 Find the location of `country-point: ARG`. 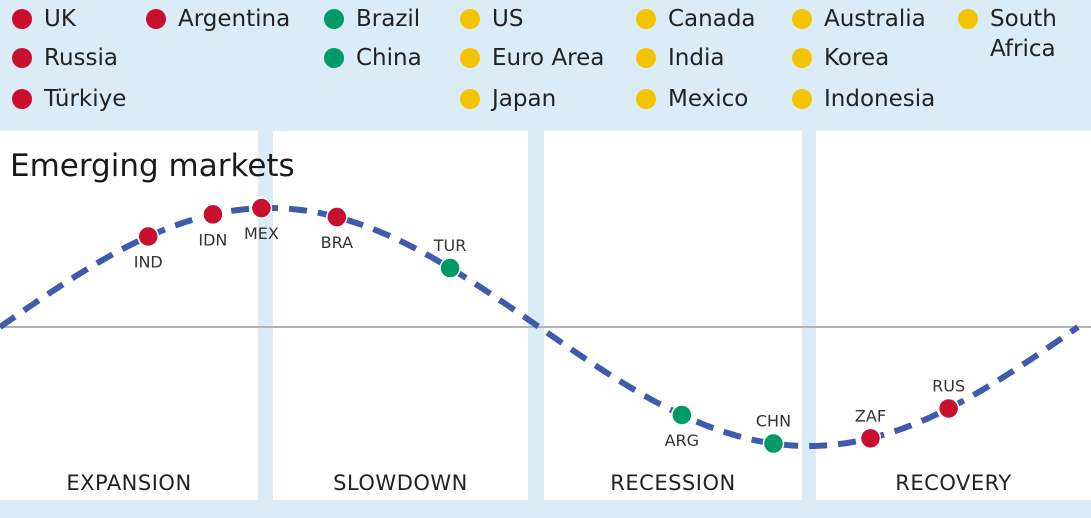

country-point: ARG is located at coordinates (682, 427).